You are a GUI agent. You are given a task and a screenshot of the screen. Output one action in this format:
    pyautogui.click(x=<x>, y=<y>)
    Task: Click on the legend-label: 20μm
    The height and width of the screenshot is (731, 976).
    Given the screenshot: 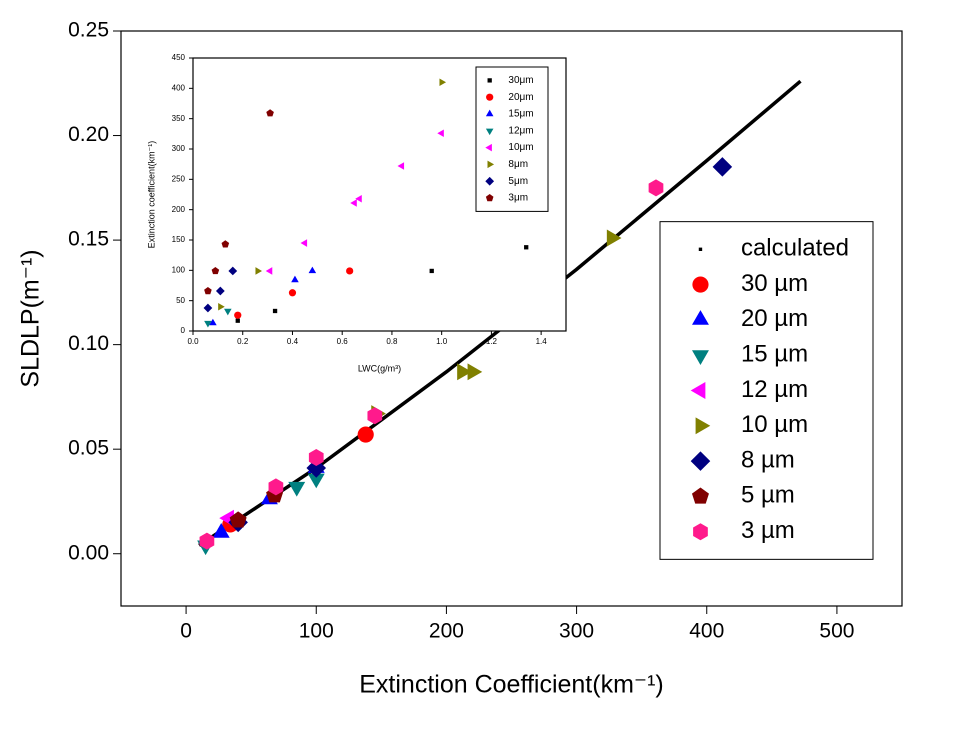 What is the action you would take?
    pyautogui.click(x=520, y=97)
    